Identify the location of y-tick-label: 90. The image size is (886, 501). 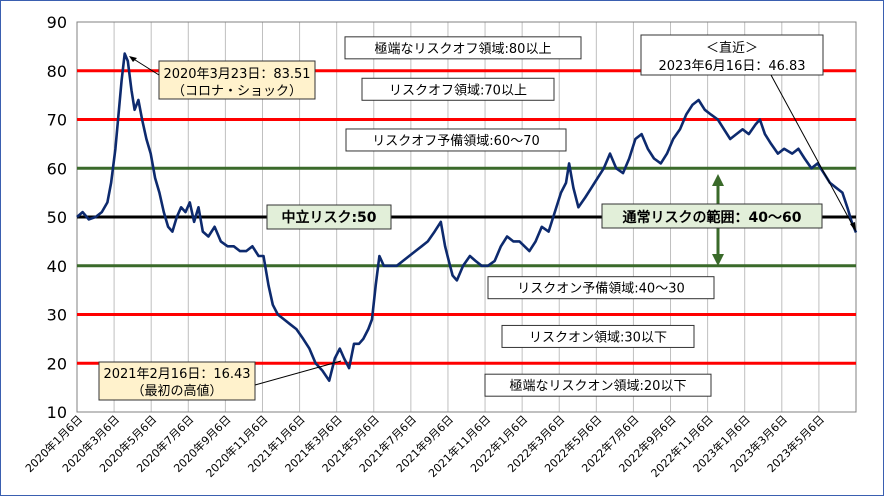
(57, 22).